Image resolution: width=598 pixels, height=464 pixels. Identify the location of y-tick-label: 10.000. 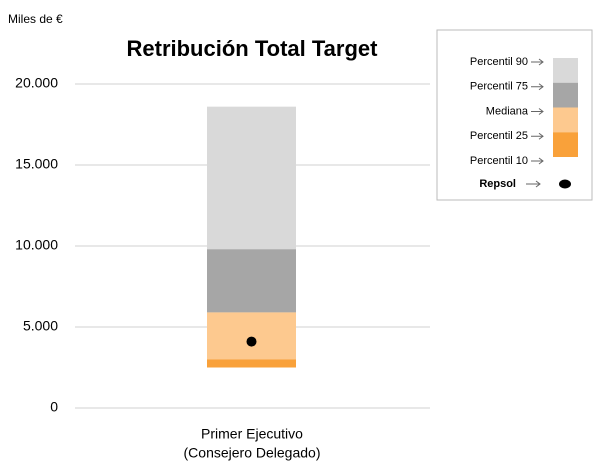
(36, 245).